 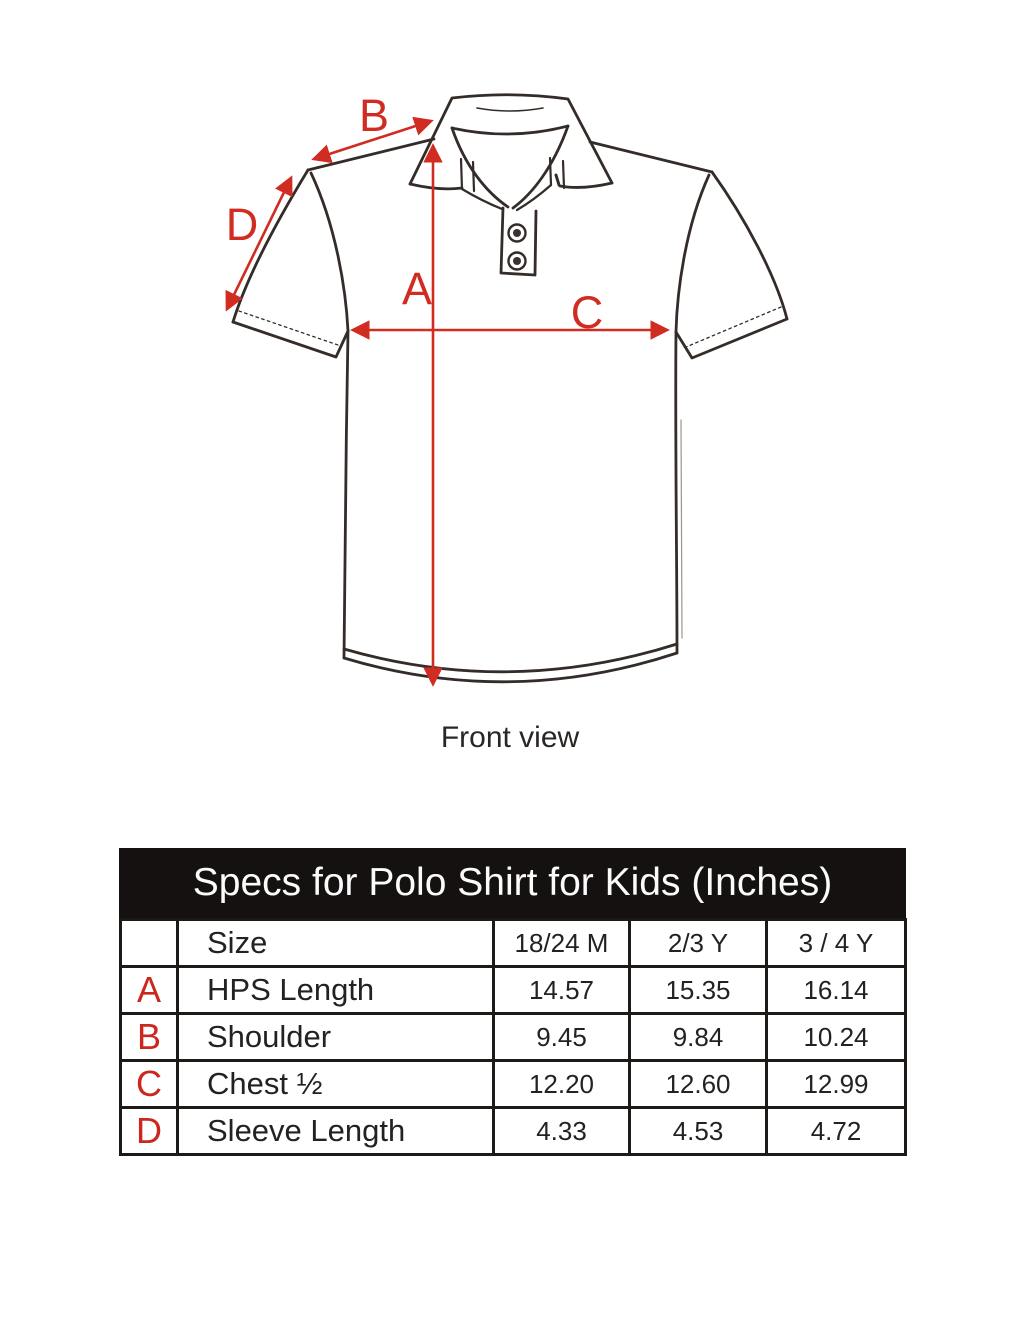 What do you see at coordinates (731, 265) in the screenshot?
I see `right-sleeve` at bounding box center [731, 265].